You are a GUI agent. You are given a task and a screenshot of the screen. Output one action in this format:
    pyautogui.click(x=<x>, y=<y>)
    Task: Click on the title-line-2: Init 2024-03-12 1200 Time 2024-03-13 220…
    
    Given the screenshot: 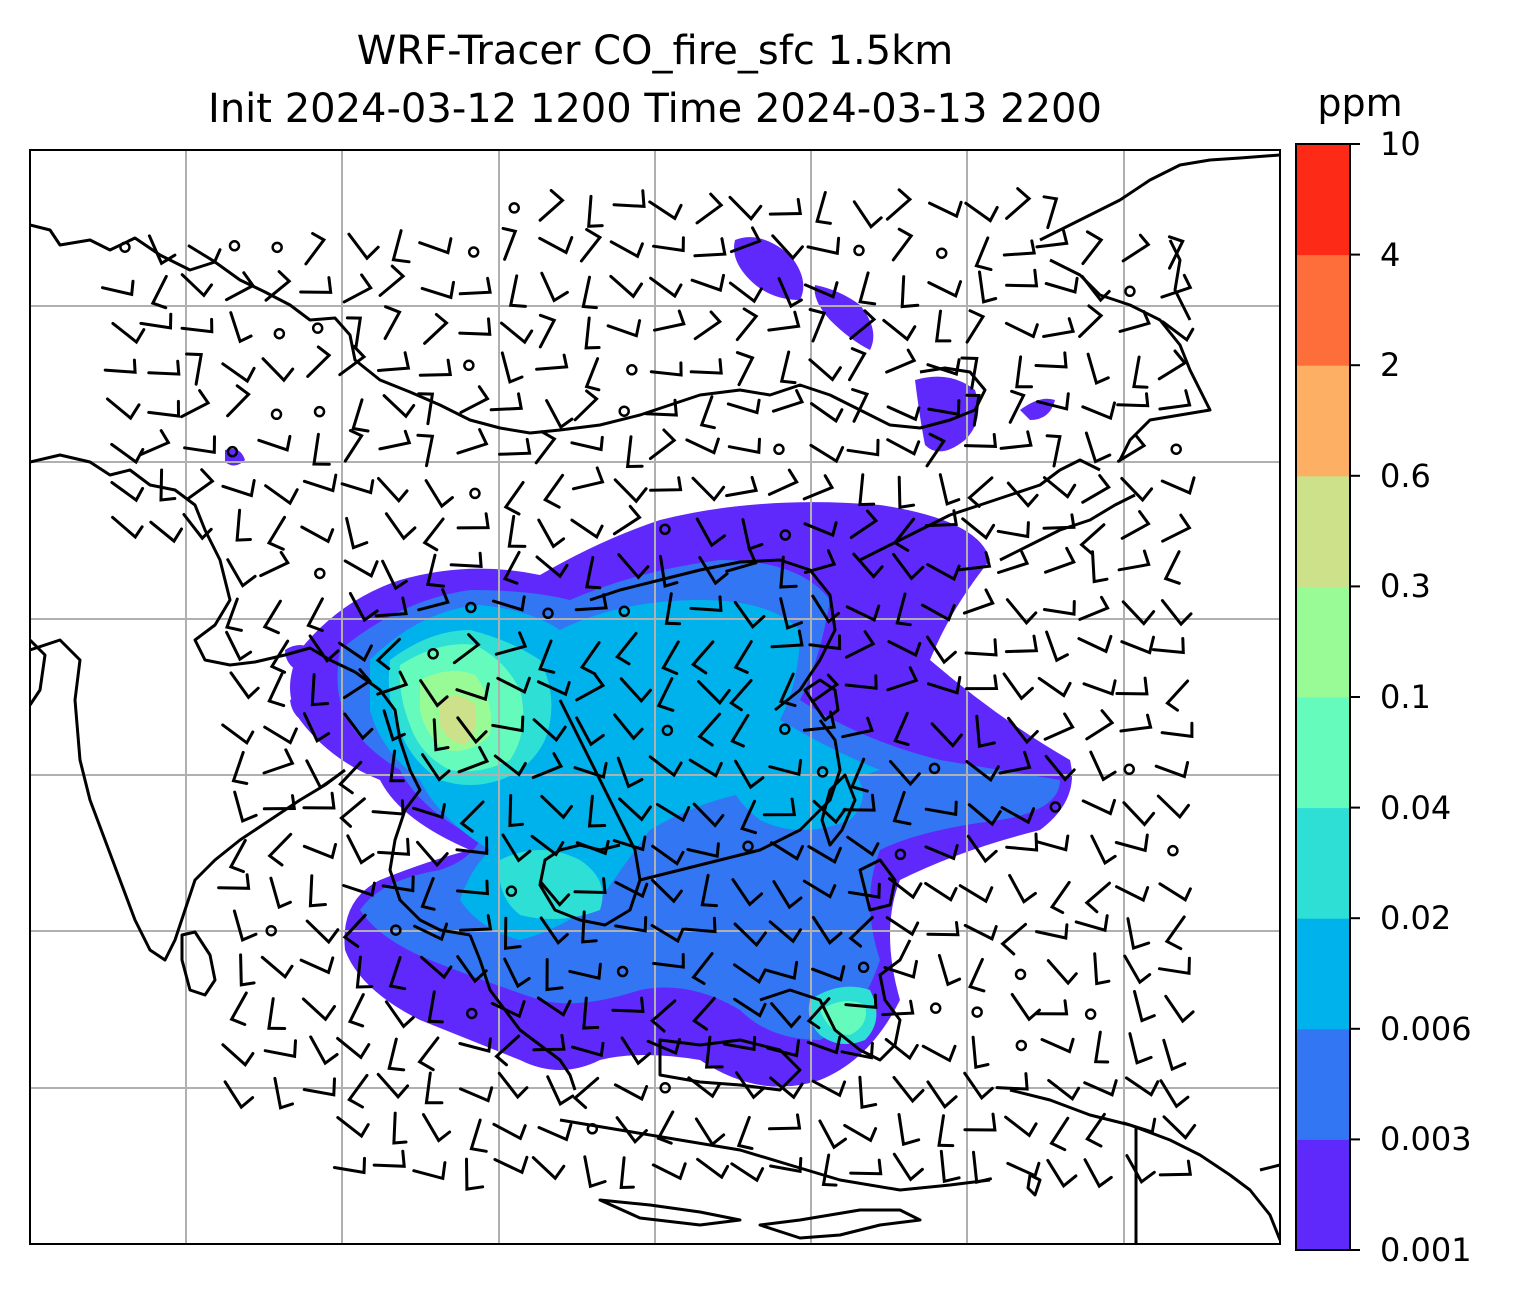 What is the action you would take?
    pyautogui.click(x=655, y=109)
    